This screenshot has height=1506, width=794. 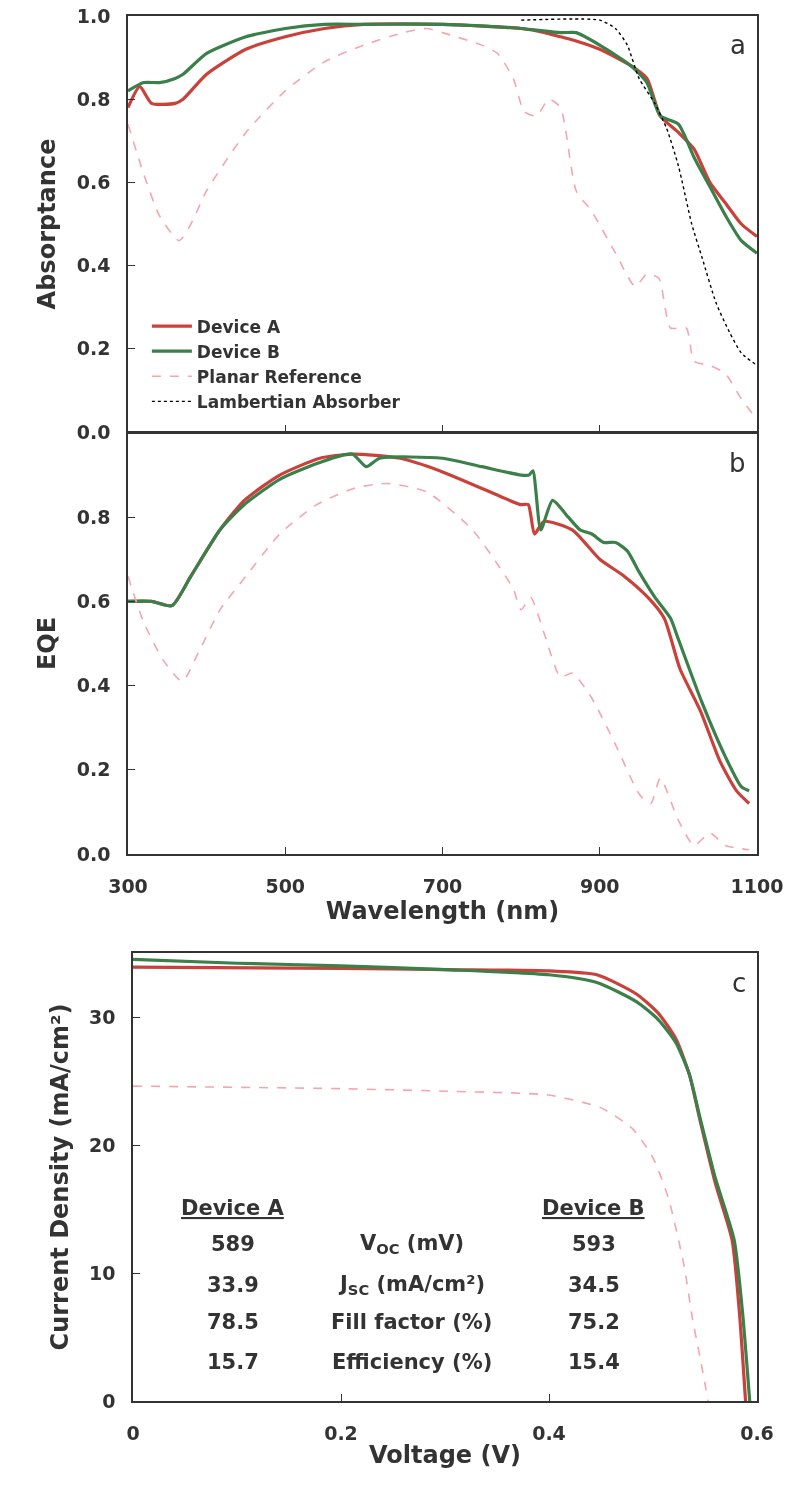 What do you see at coordinates (412, 1285) in the screenshot?
I see `annotation: J$_{SC}$ (mA/cm²)` at bounding box center [412, 1285].